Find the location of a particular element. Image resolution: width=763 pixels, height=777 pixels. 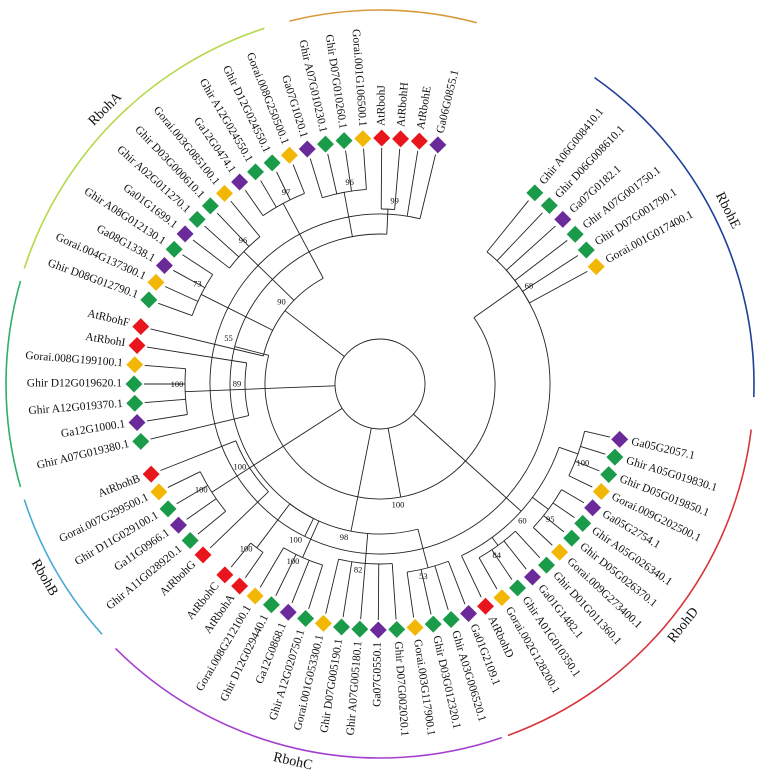

leaf-label: Gorai.003G117900.1 is located at coordinates (424, 687).